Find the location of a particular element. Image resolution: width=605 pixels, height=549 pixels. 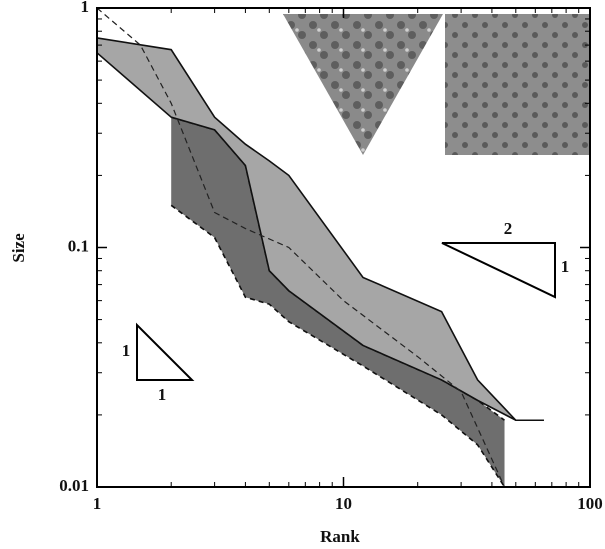

slope-label: 2 is located at coordinates (508, 228).